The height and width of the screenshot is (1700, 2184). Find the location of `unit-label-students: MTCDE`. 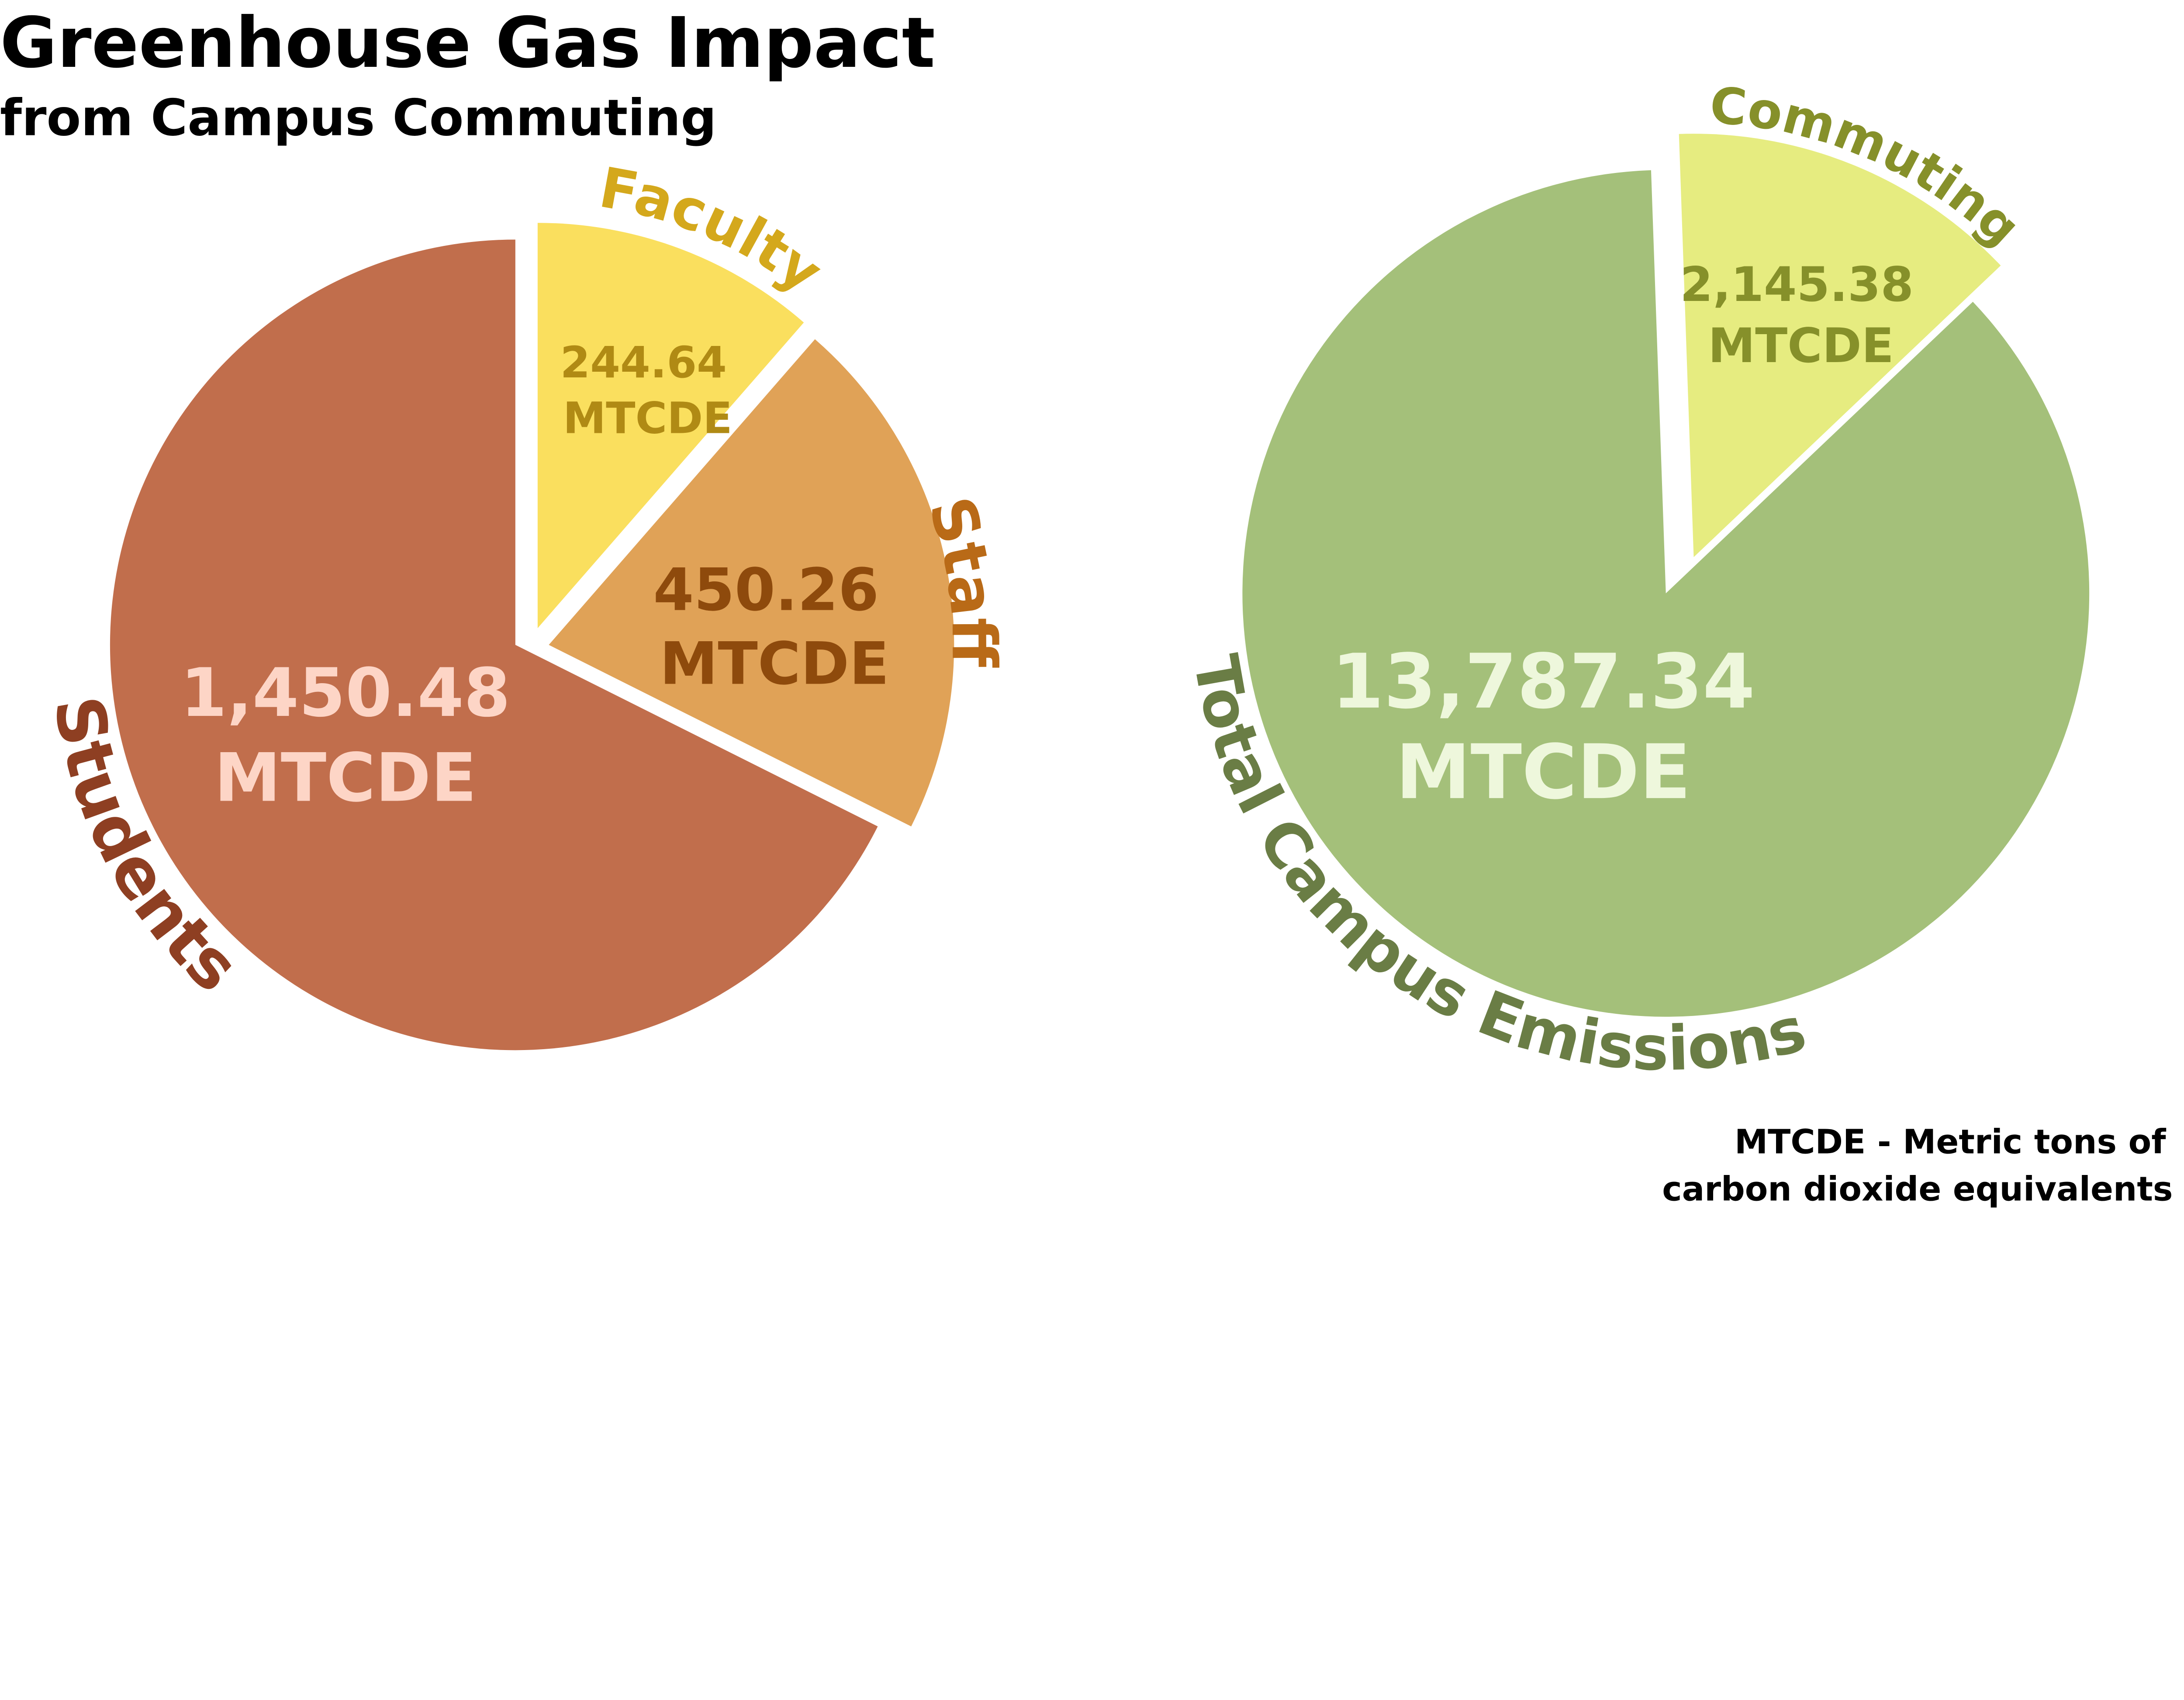

unit-label-students: MTCDE is located at coordinates (345, 778).